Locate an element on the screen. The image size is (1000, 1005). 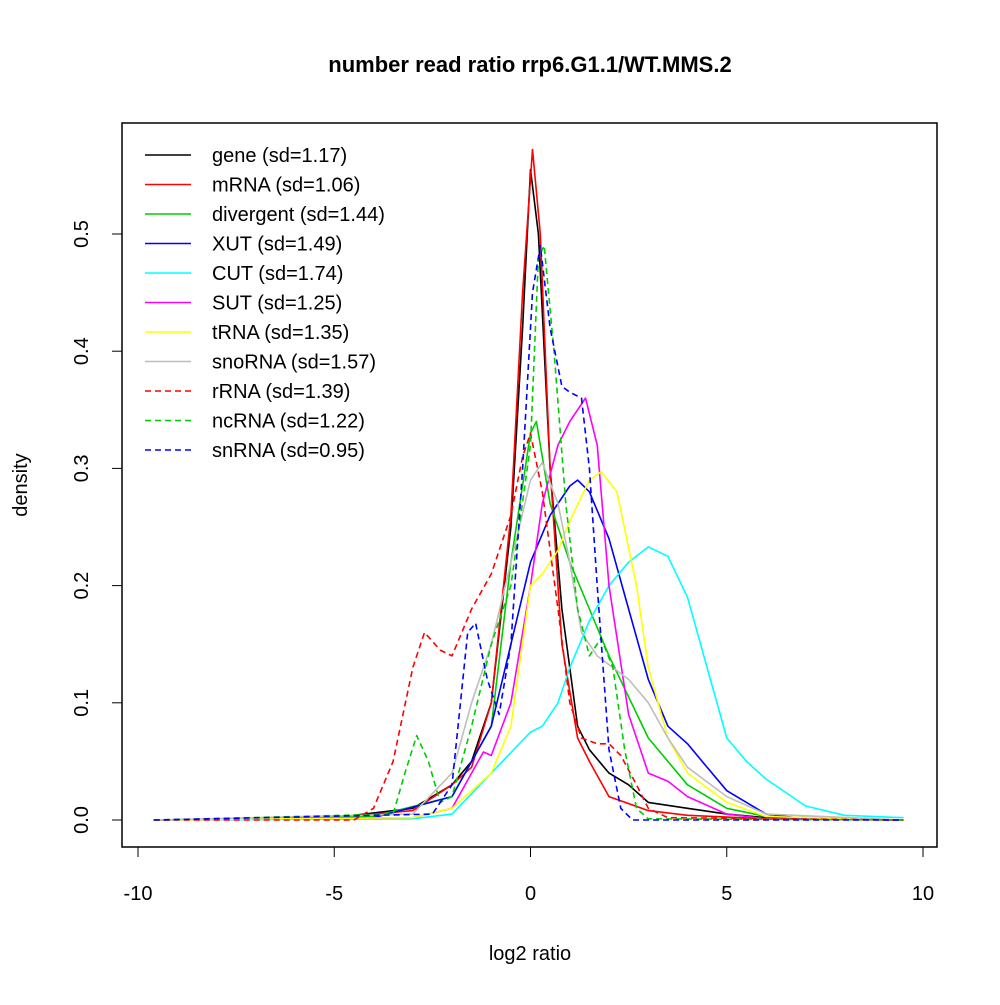
x-tick-label: 10 is located at coordinates (923, 894).